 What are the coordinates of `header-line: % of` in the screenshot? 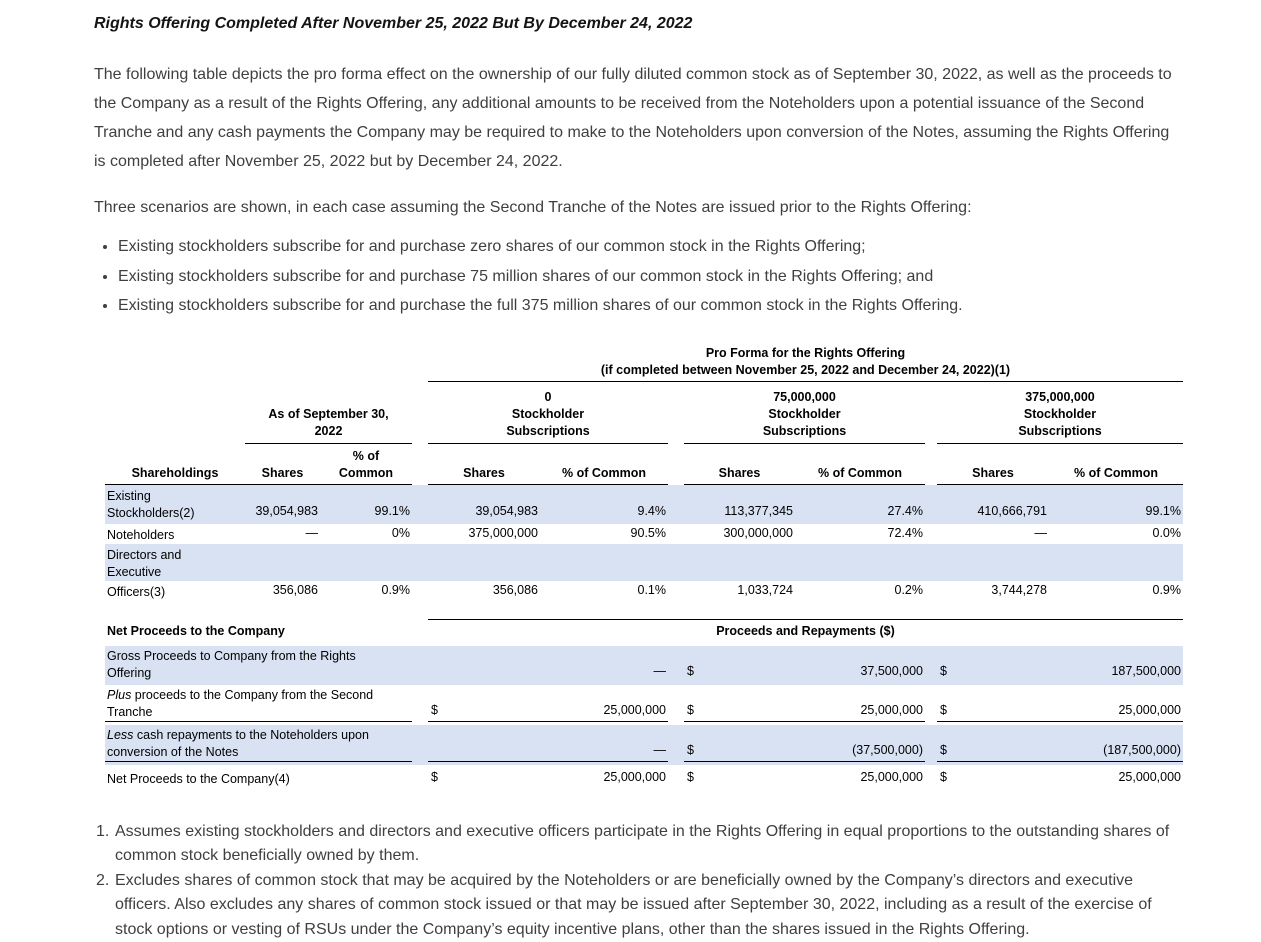 It's located at (366, 456).